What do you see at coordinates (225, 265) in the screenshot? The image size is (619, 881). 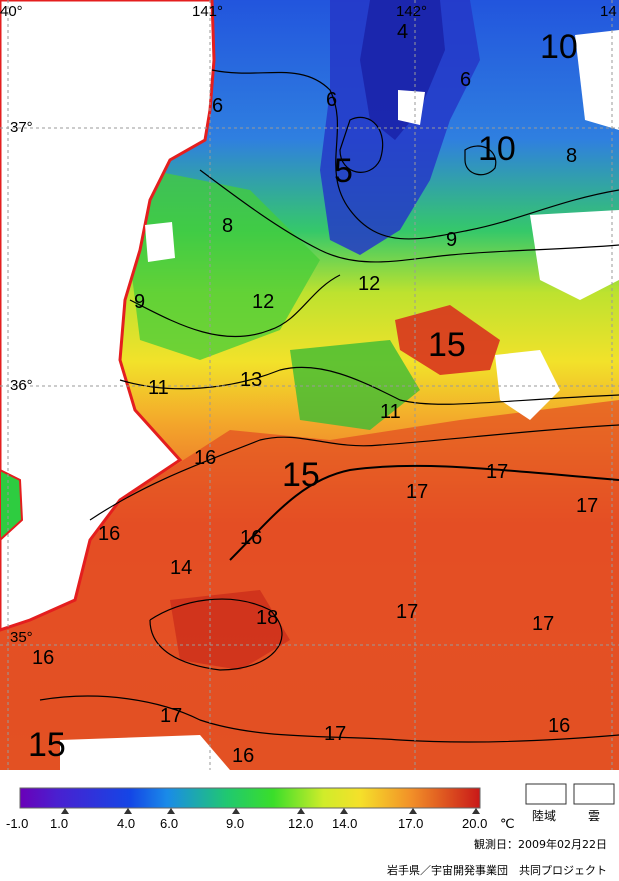 I see `green-zone-west` at bounding box center [225, 265].